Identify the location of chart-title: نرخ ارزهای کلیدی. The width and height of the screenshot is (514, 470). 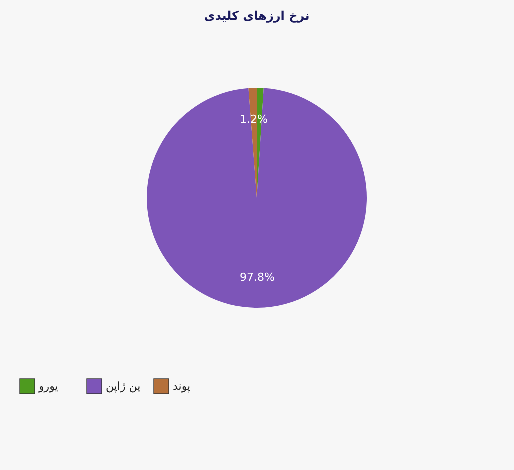
(257, 16).